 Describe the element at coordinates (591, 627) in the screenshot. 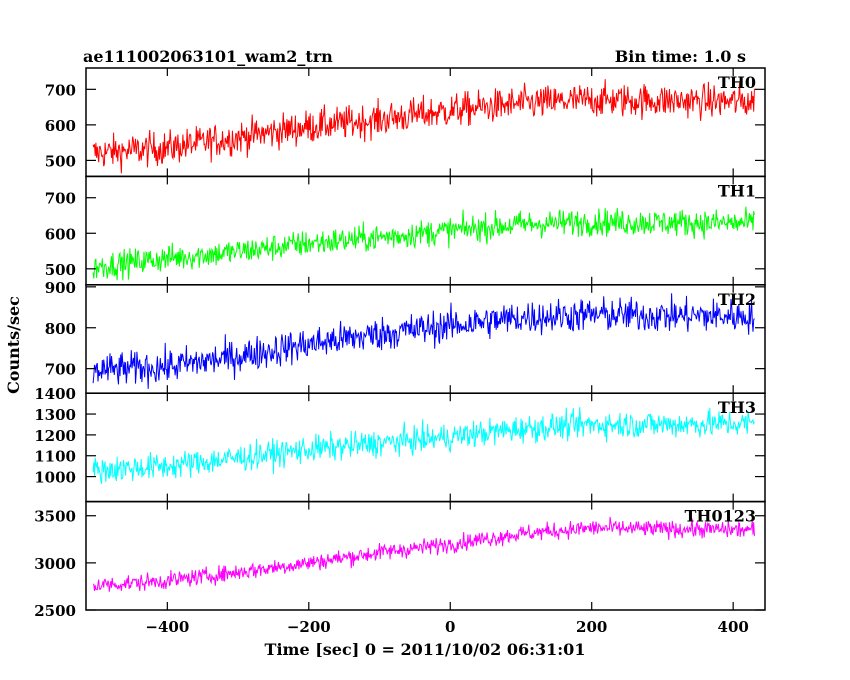

I see `x-tick-label: 200` at that location.